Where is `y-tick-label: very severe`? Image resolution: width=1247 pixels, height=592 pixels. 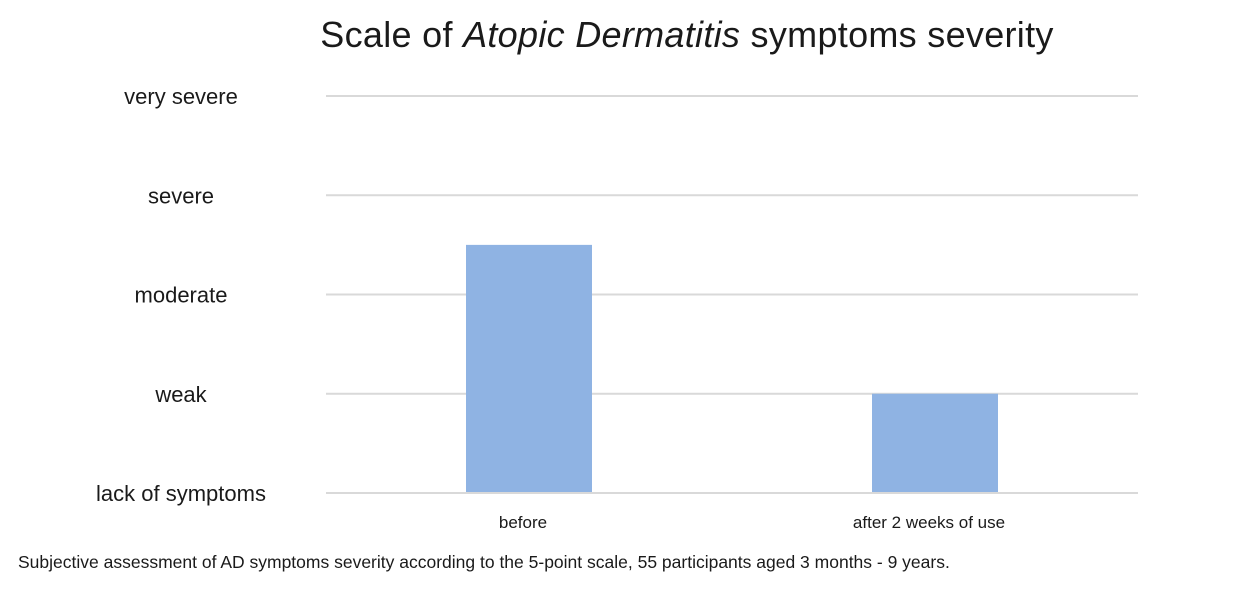 y-tick-label: very severe is located at coordinates (181, 96).